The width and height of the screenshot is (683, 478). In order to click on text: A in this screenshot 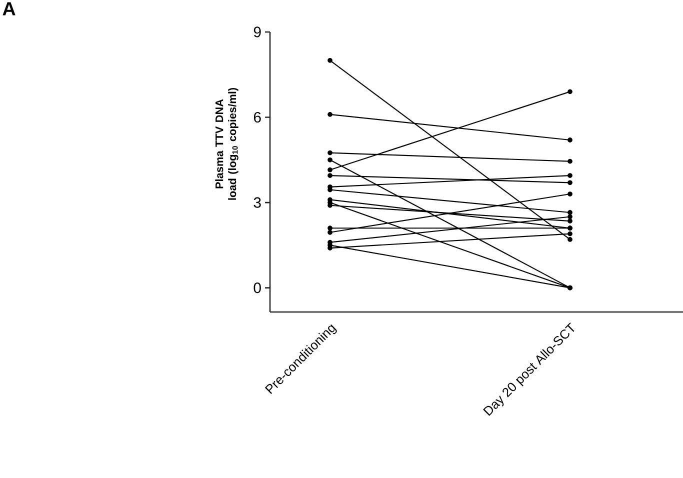, I will do `click(9, 9)`.